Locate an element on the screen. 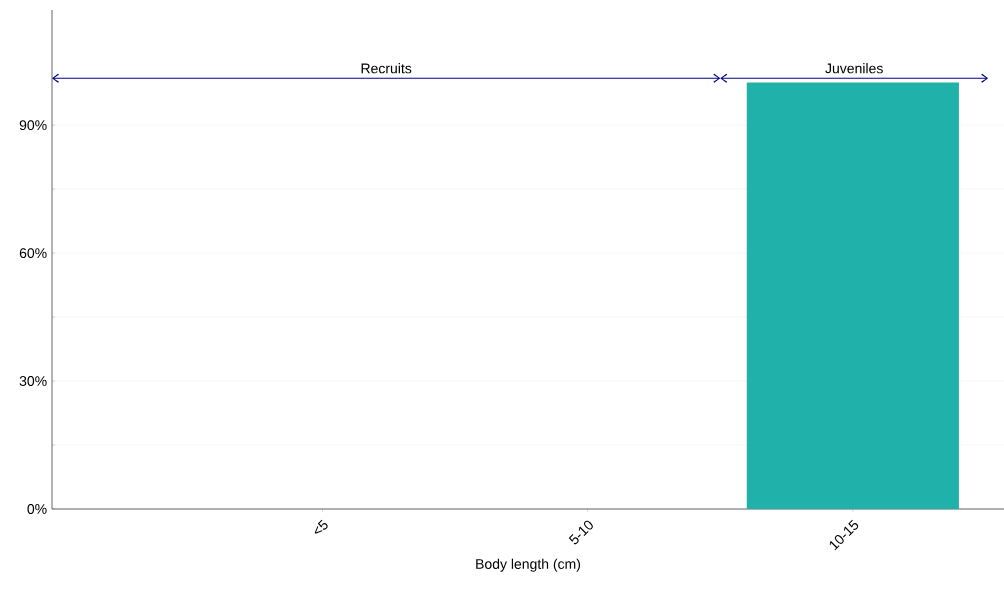 The width and height of the screenshot is (1004, 597). y-tick-label: 90% is located at coordinates (33, 125).